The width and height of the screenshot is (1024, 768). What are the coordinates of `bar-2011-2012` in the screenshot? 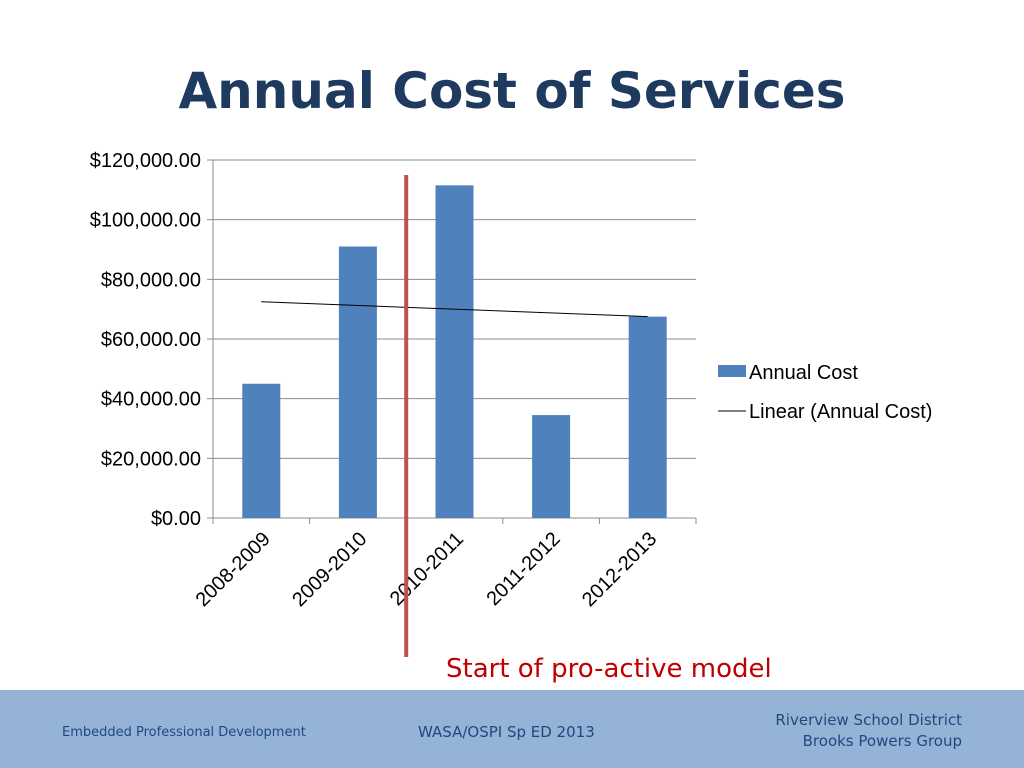 It's located at (551, 466).